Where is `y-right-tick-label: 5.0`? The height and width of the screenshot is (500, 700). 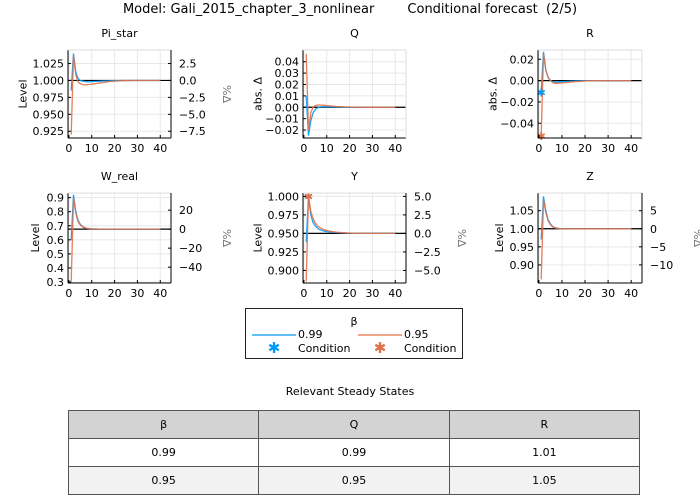
y-right-tick-label: 5.0 is located at coordinates (423, 196).